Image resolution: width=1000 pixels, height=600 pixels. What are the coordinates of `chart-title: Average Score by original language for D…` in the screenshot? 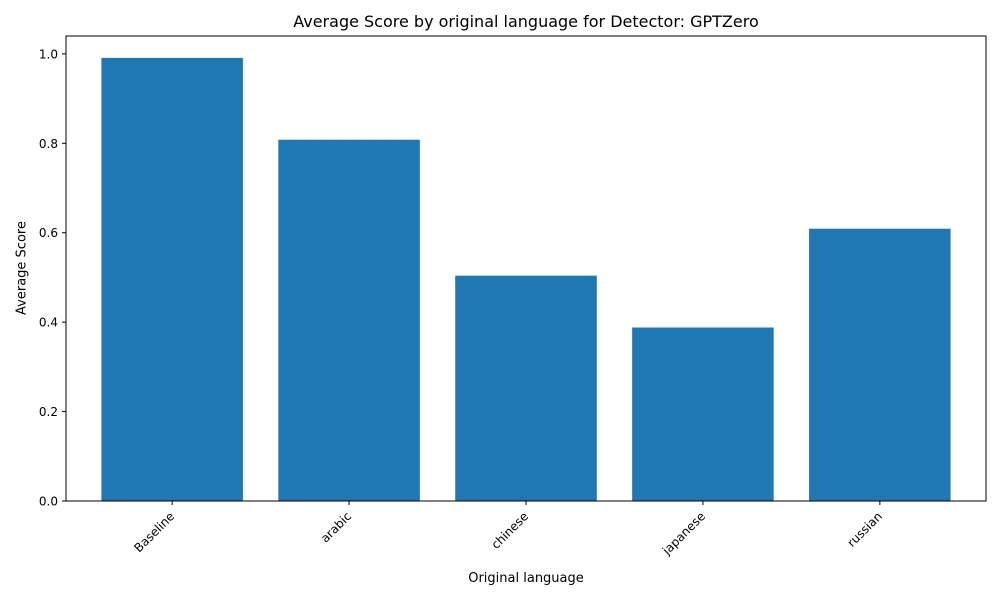 It's located at (526, 21).